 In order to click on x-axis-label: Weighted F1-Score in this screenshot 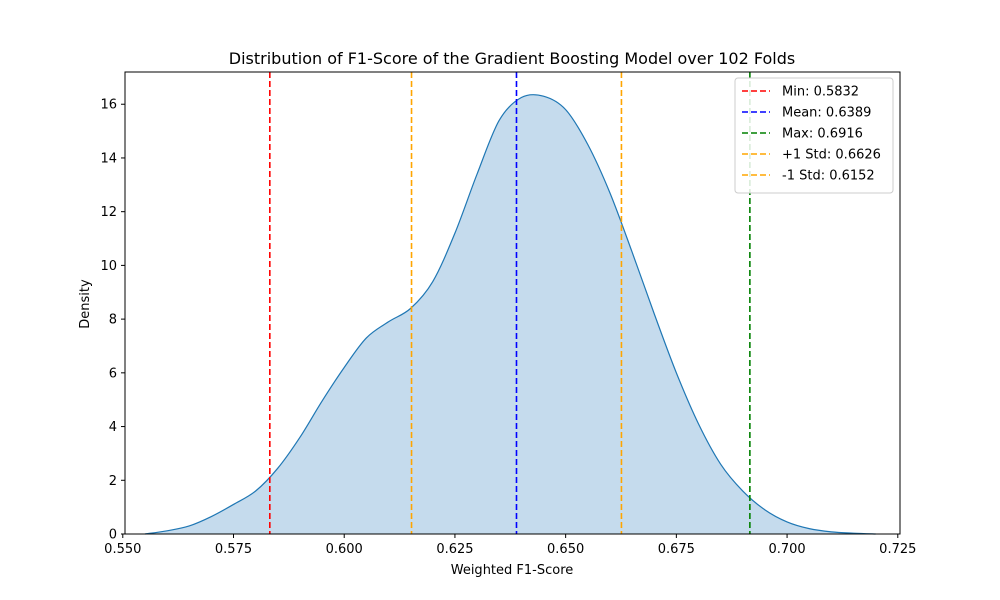, I will do `click(512, 570)`.